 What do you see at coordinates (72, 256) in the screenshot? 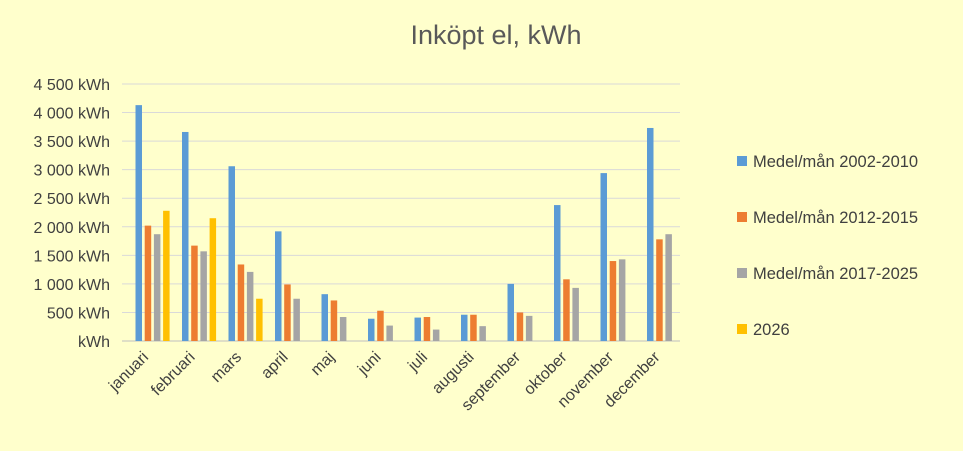
I see `y-tick-label: 1 500 kWh` at bounding box center [72, 256].